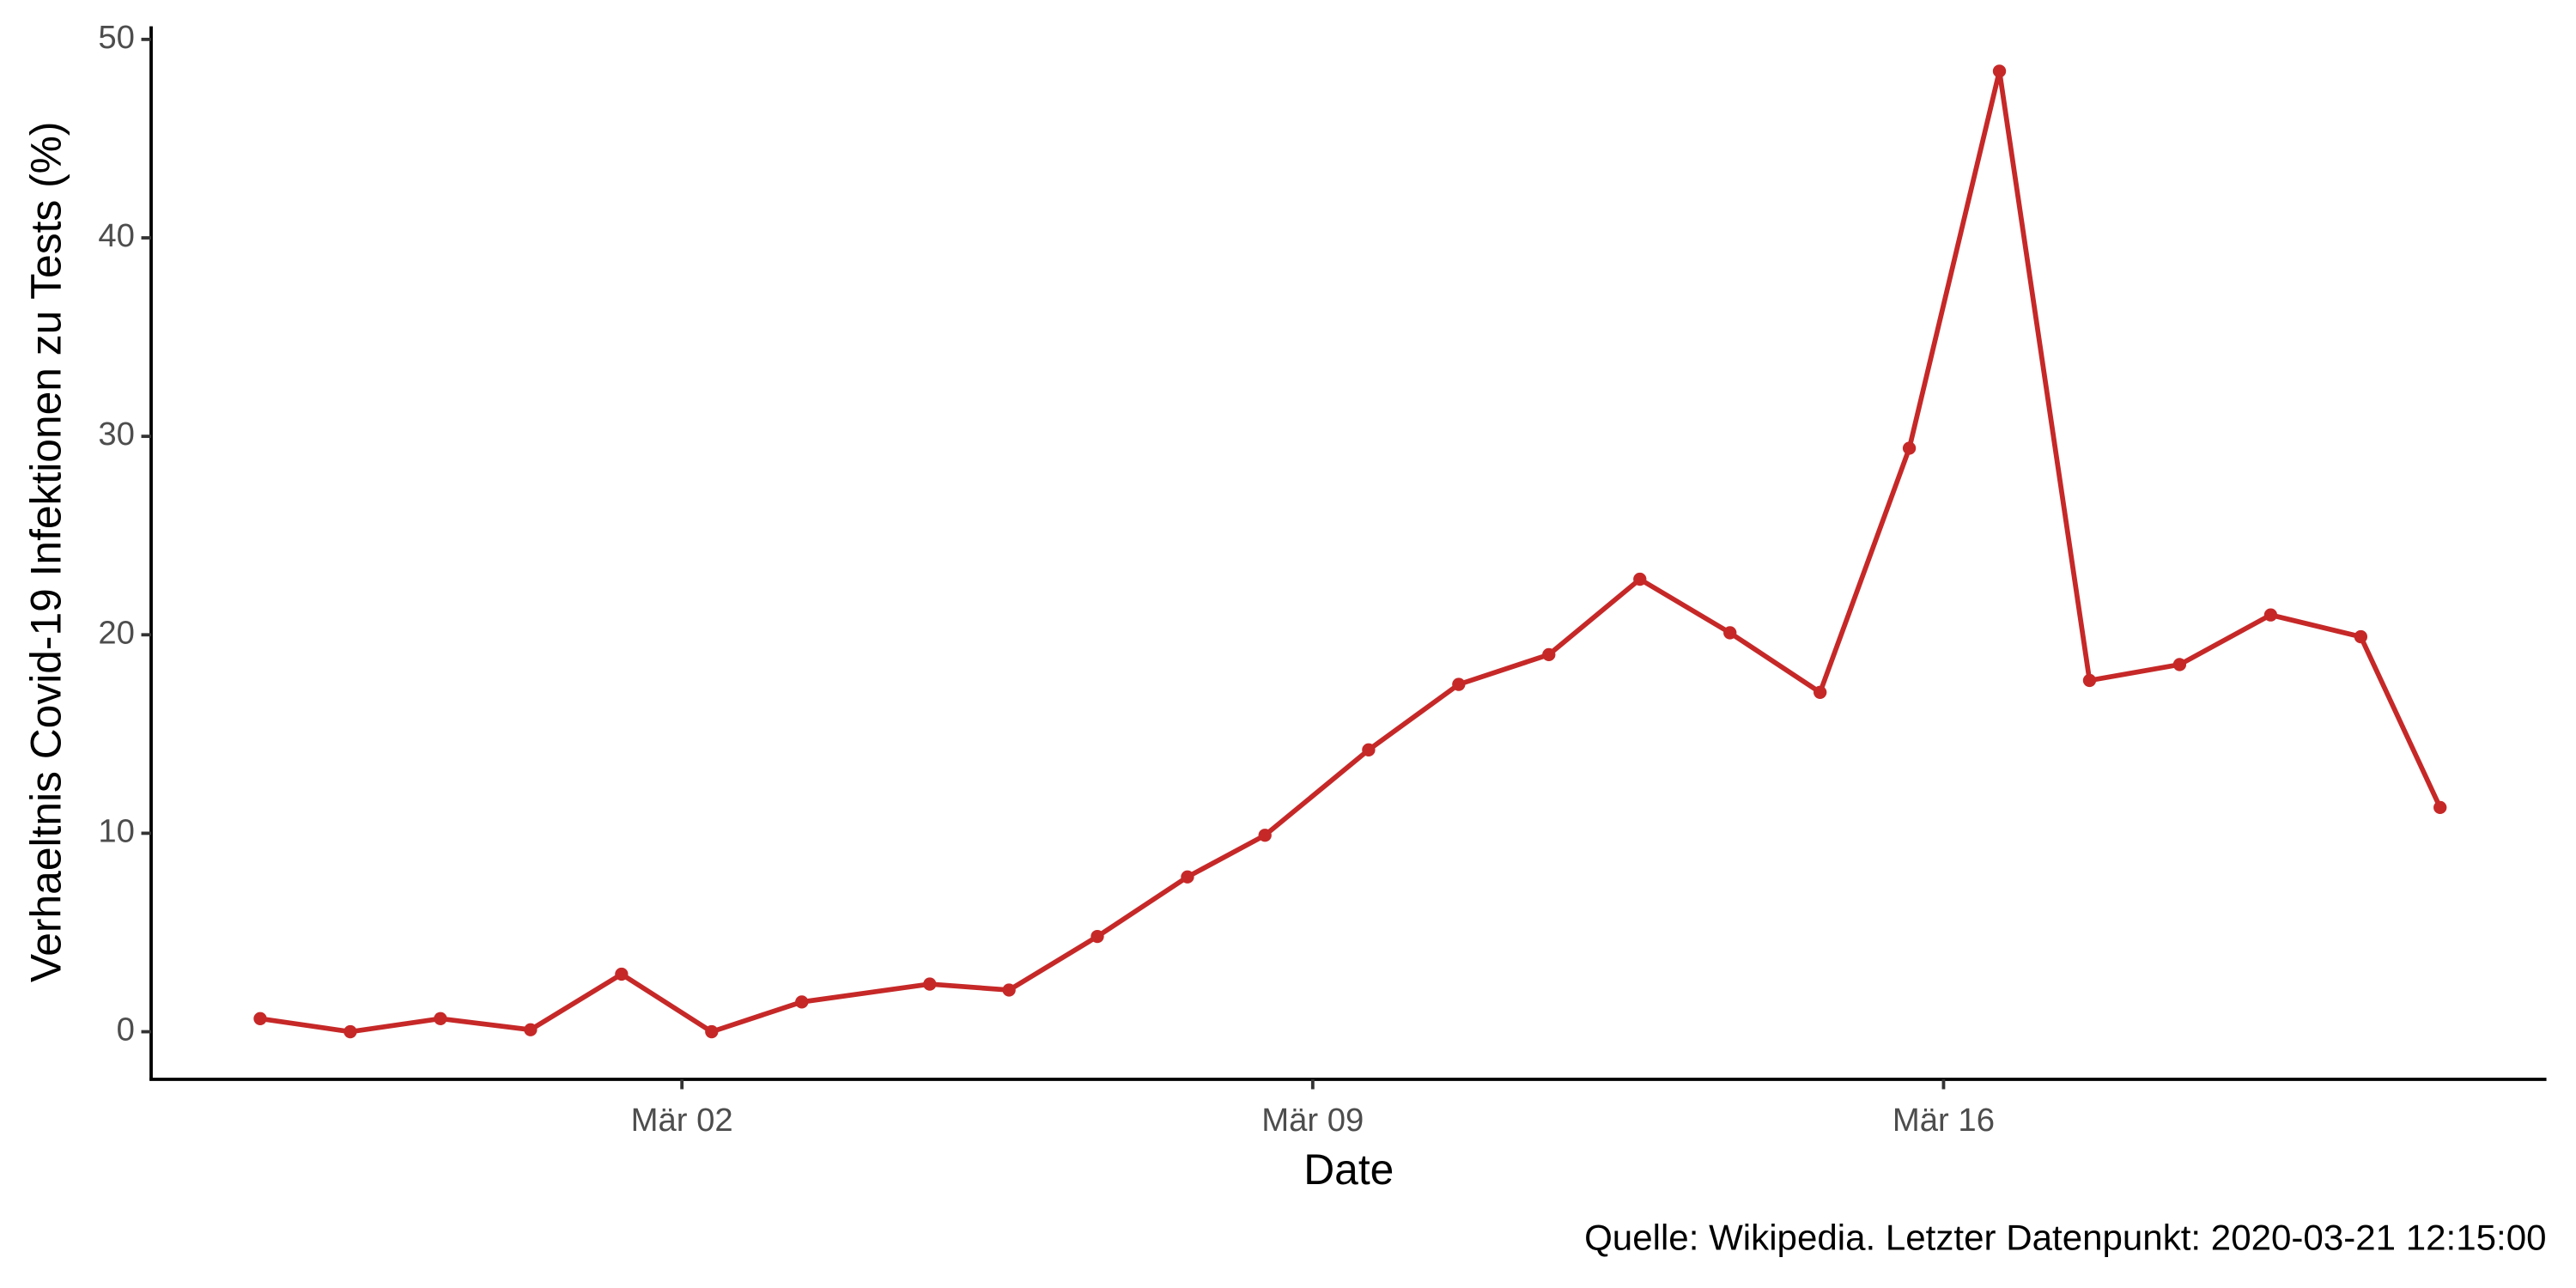  Describe the element at coordinates (126, 1030) in the screenshot. I see `y-tick-label: 0` at that location.